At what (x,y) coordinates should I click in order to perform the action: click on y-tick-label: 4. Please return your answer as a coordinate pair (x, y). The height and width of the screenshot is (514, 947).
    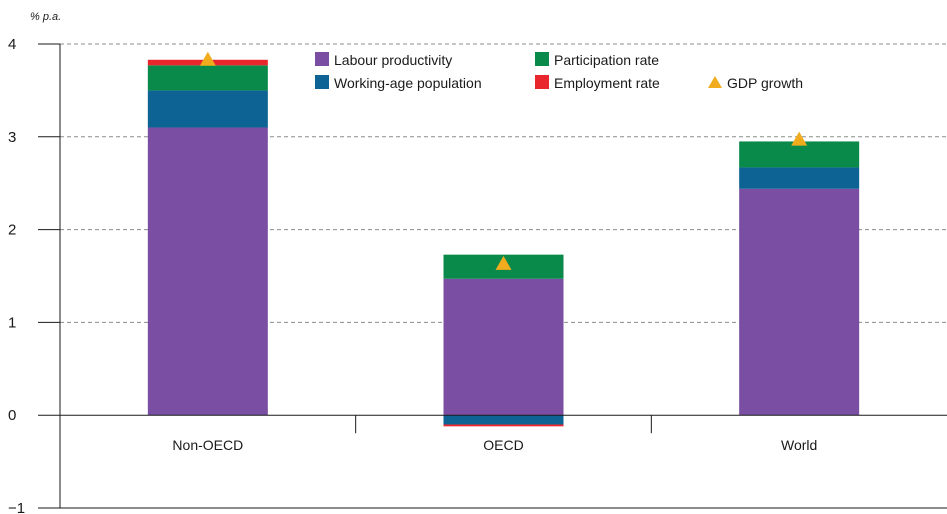
    Looking at the image, I should click on (12, 44).